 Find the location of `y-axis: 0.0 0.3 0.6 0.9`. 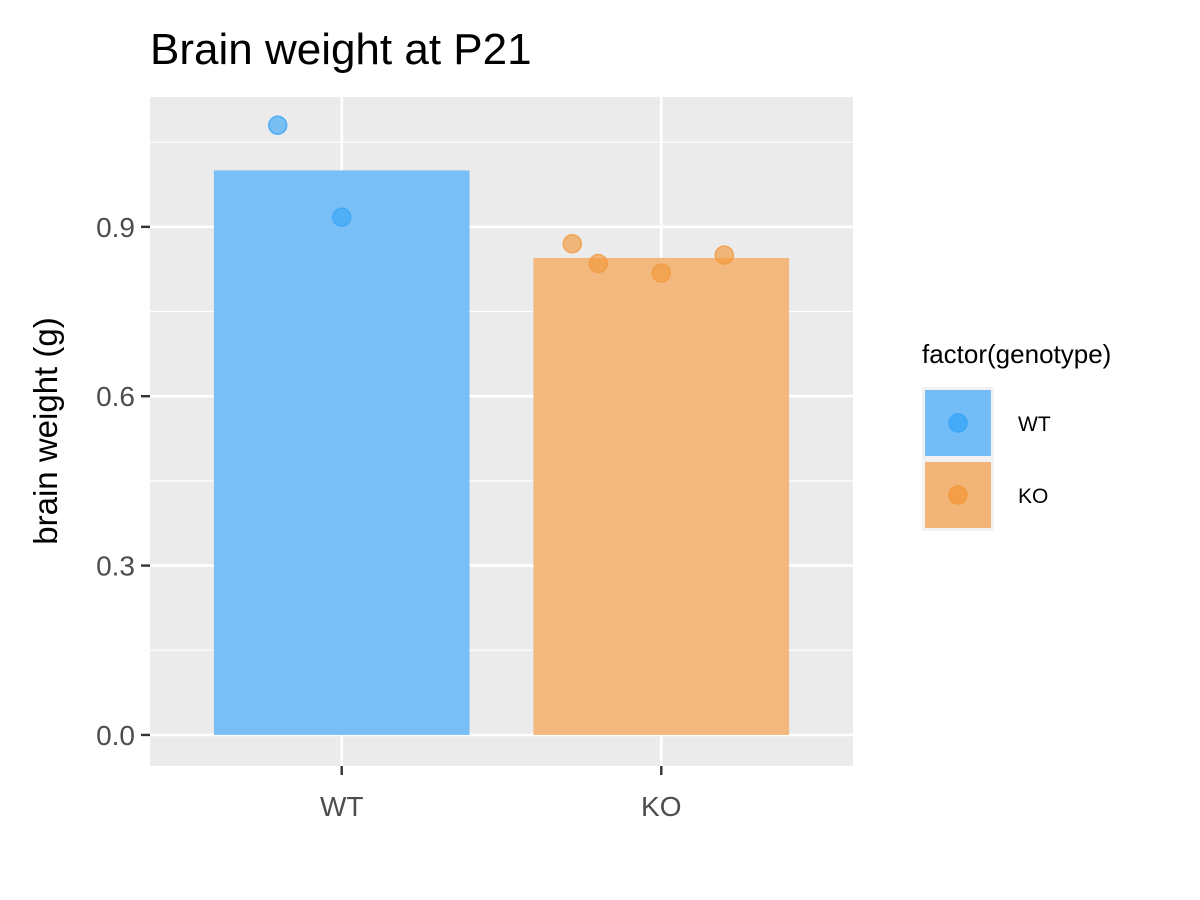

y-axis: 0.0 0.3 0.6 0.9 is located at coordinates (123, 481).